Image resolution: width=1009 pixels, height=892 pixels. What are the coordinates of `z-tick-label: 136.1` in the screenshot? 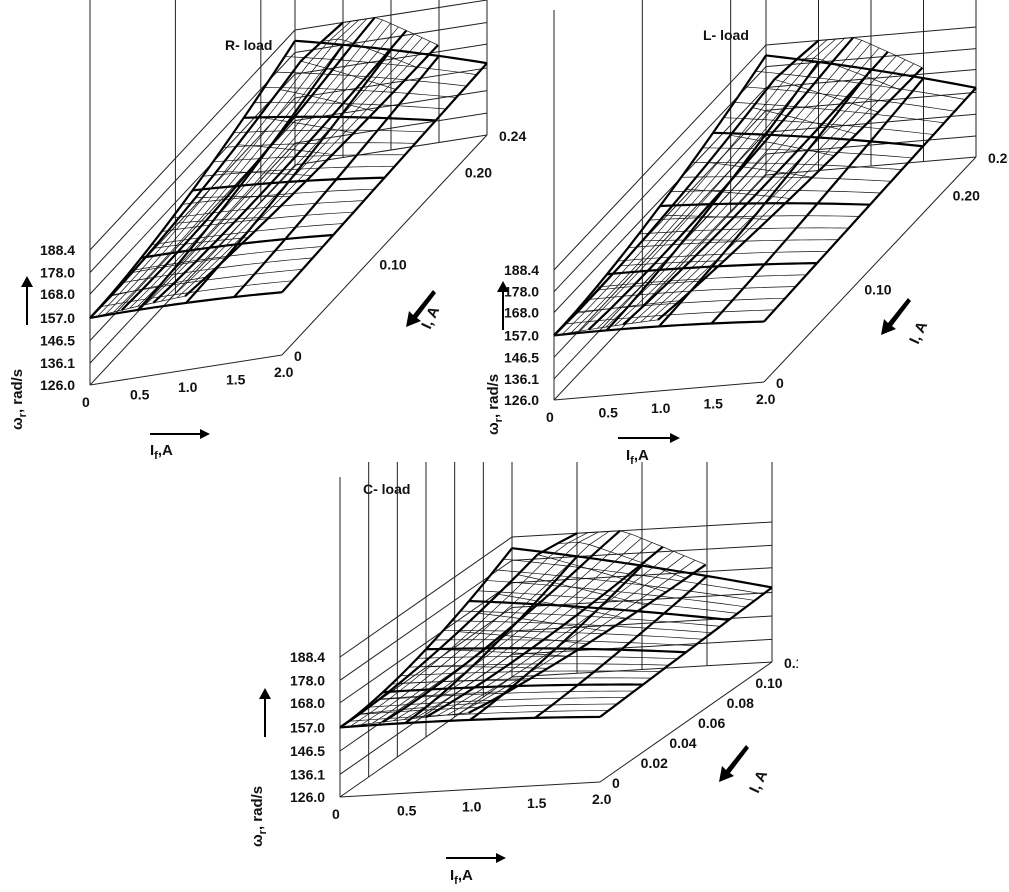 It's located at (57, 363).